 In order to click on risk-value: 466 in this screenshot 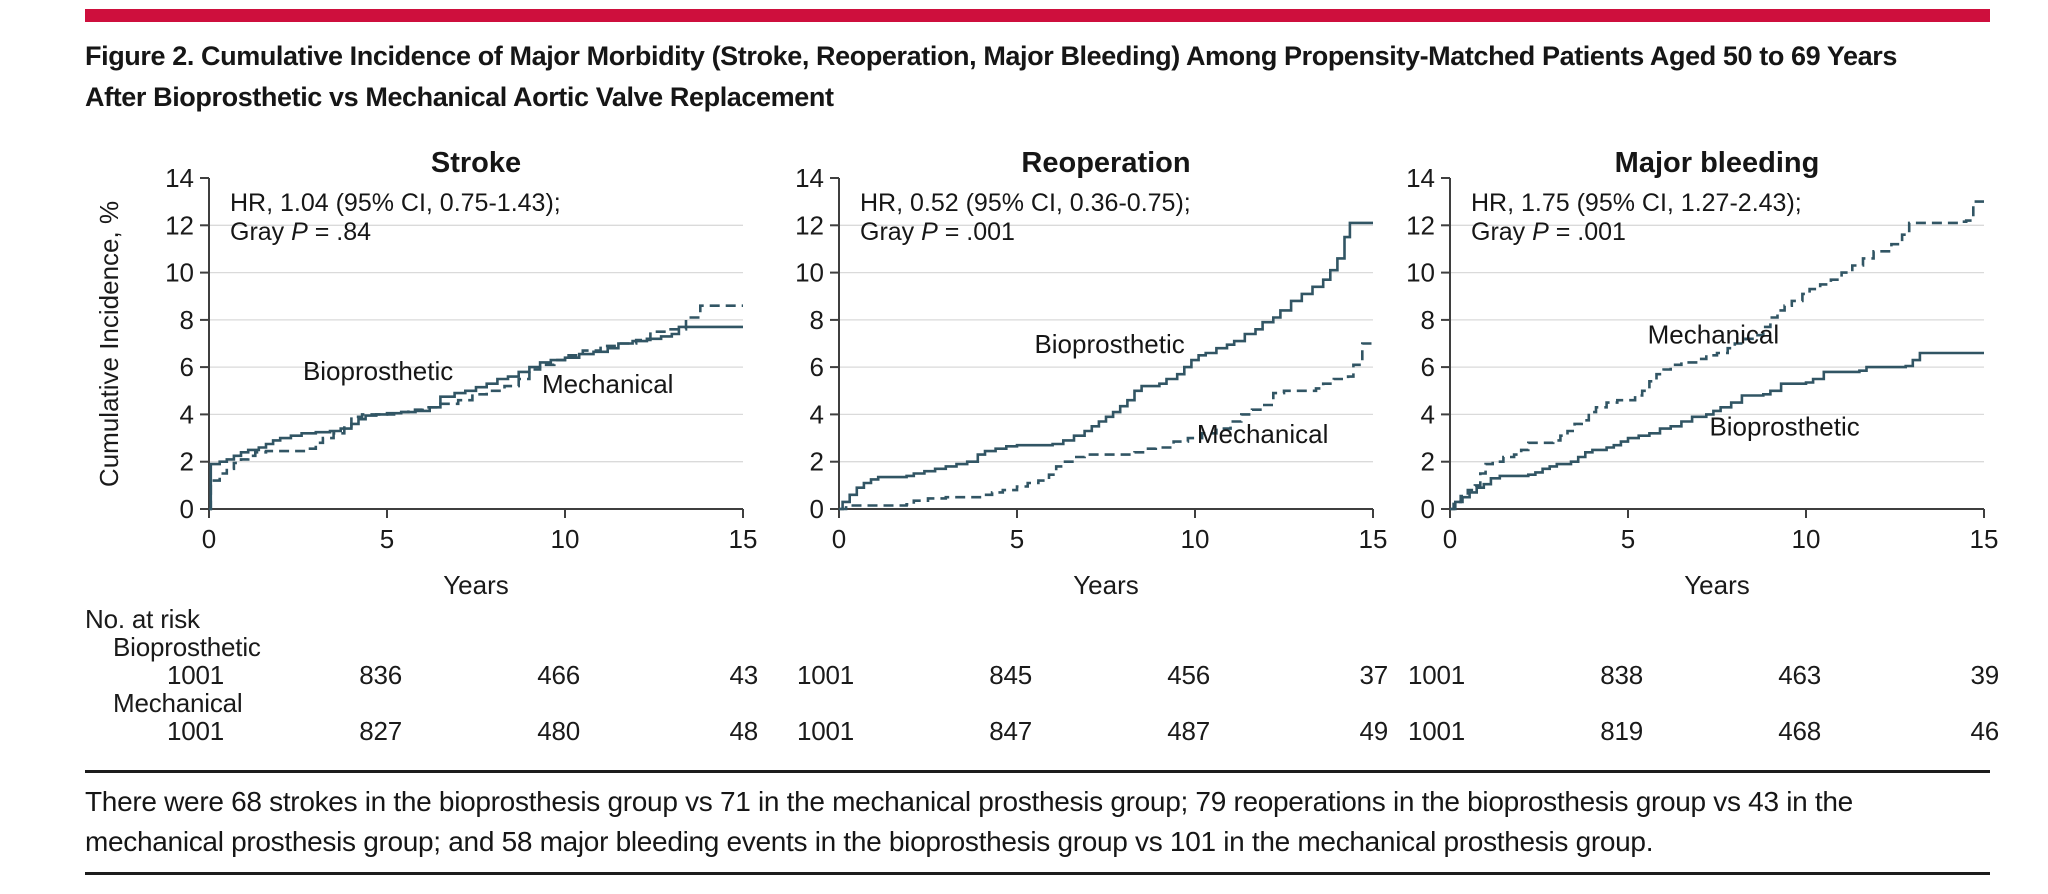, I will do `click(558, 675)`.